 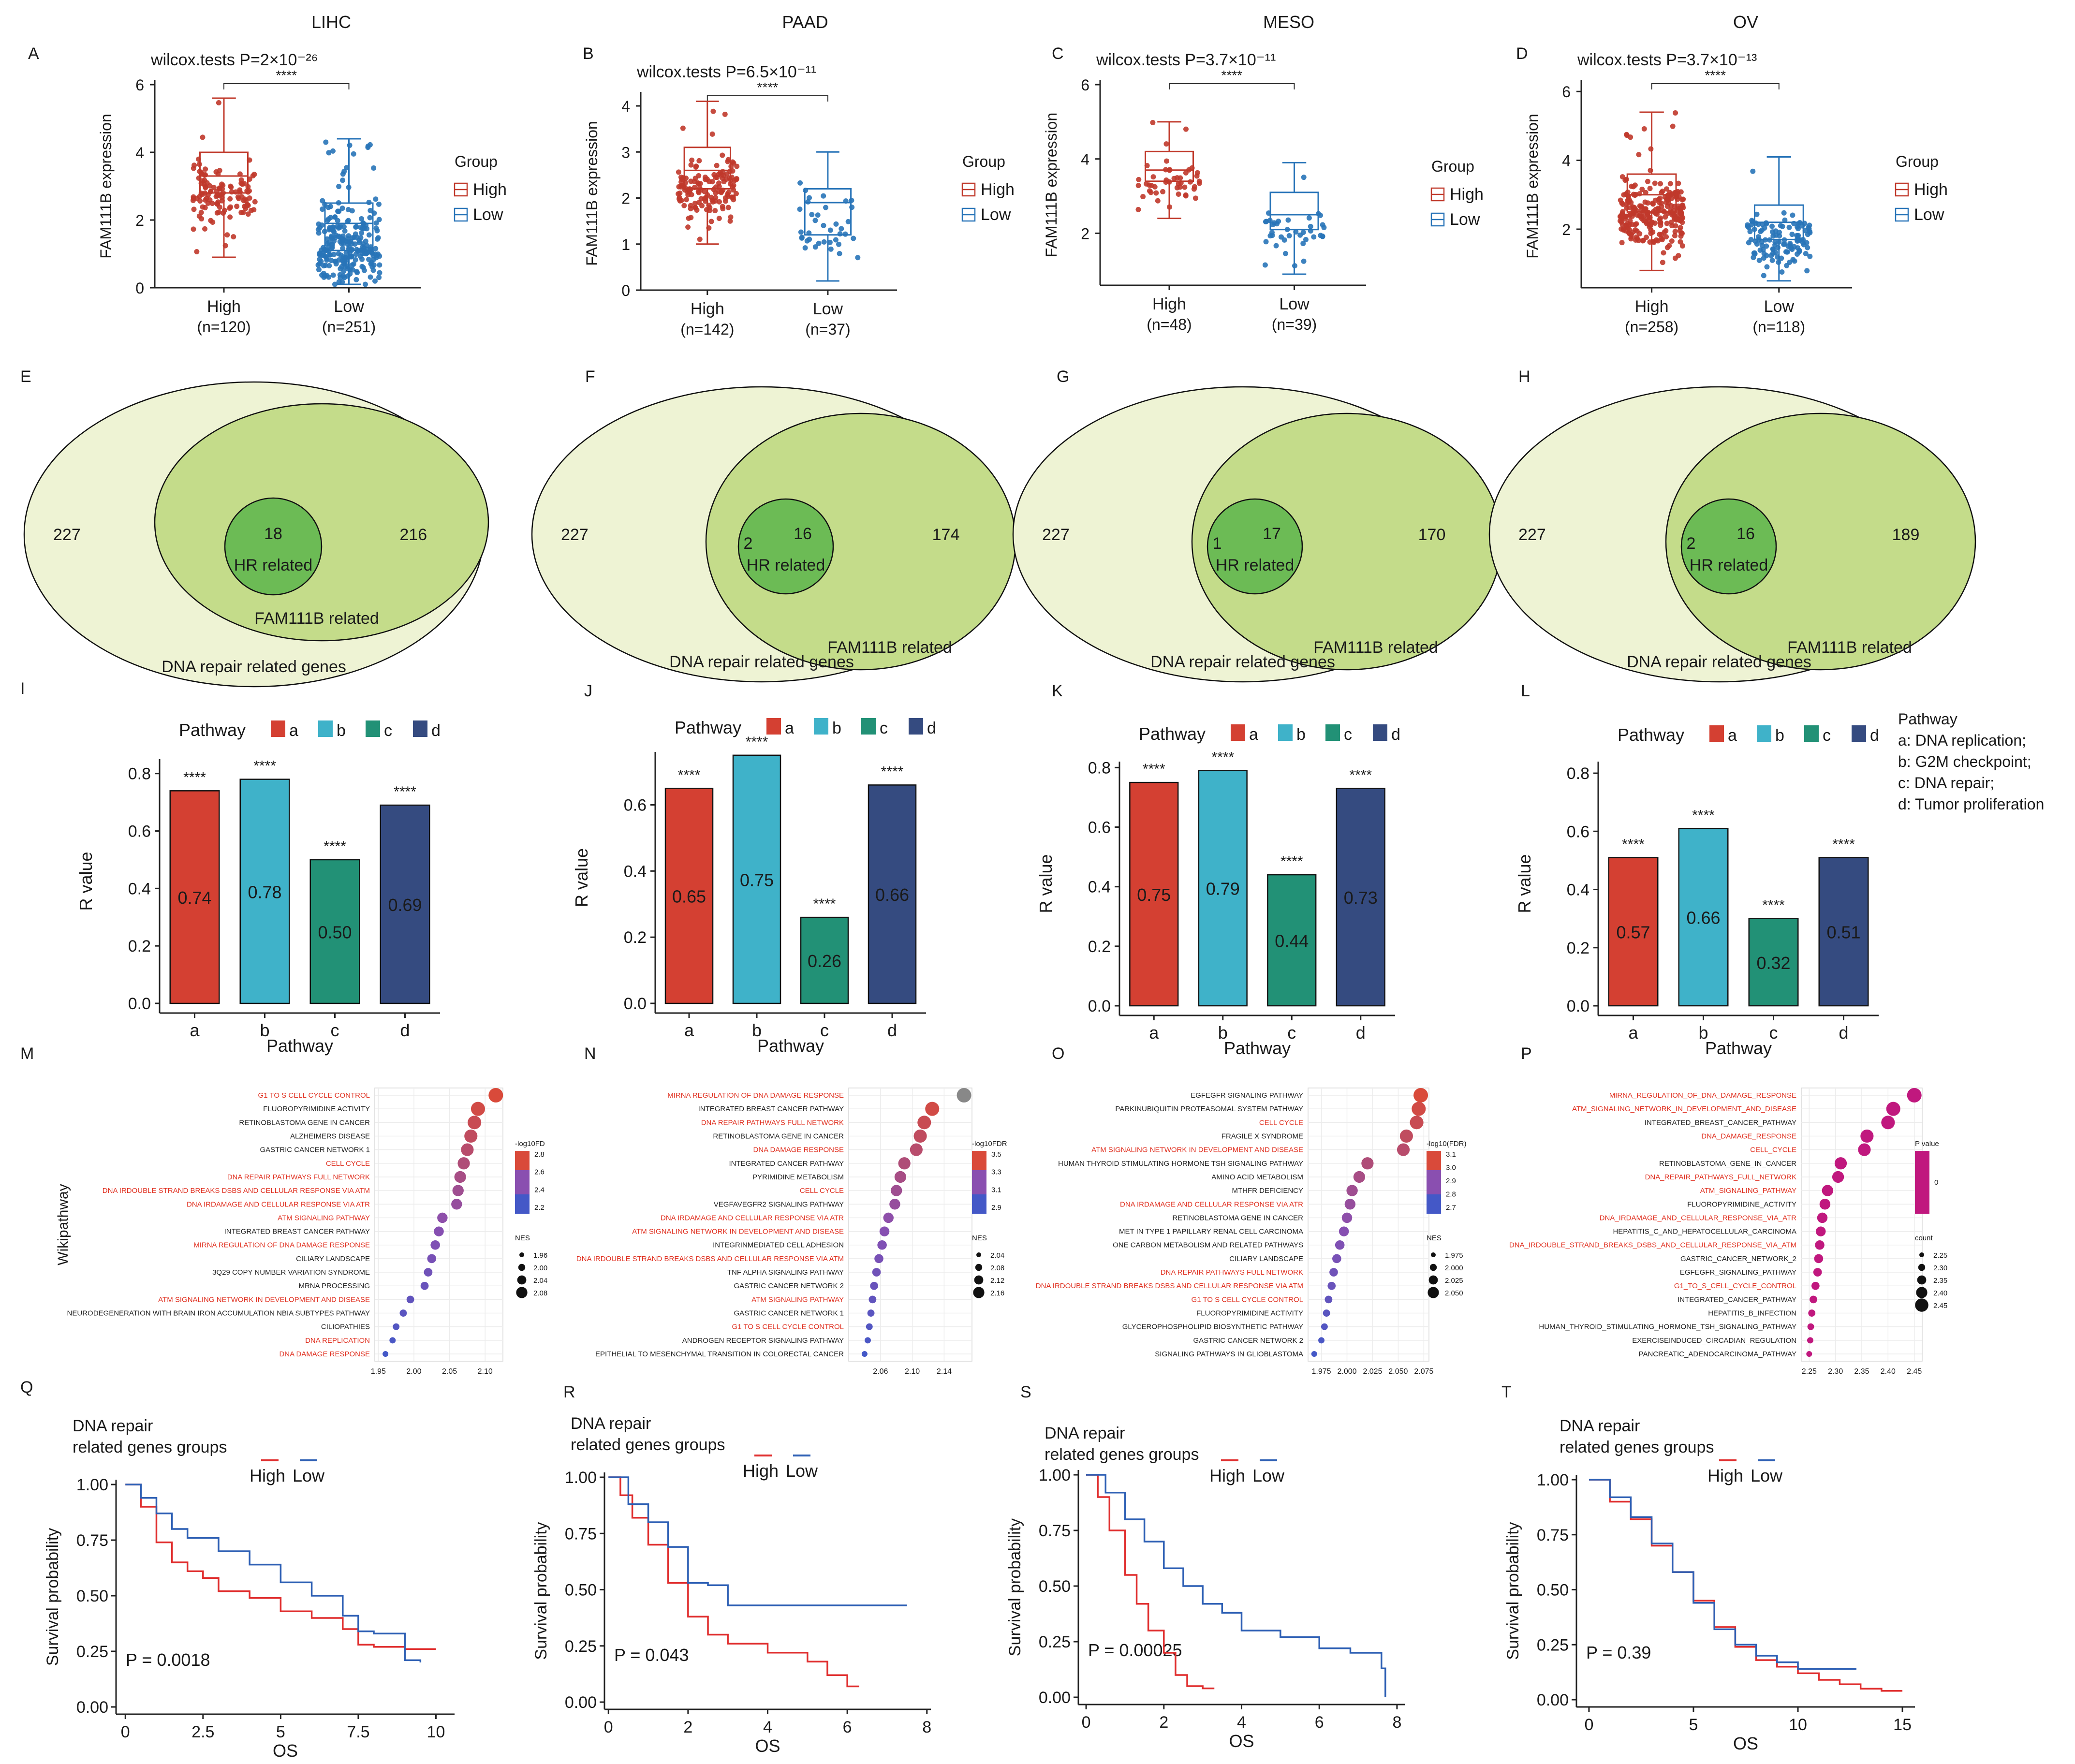 I want to click on legend-title-line2: related genes groups, so click(x=150, y=1447).